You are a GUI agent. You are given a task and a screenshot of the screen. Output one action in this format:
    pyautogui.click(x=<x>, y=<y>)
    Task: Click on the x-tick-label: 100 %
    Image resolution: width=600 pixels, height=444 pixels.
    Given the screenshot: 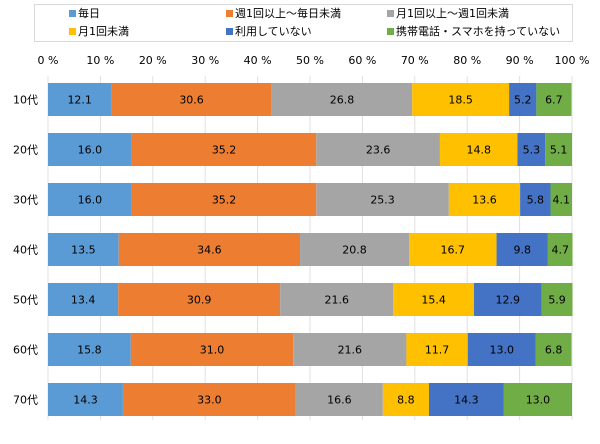 What is the action you would take?
    pyautogui.click(x=572, y=60)
    